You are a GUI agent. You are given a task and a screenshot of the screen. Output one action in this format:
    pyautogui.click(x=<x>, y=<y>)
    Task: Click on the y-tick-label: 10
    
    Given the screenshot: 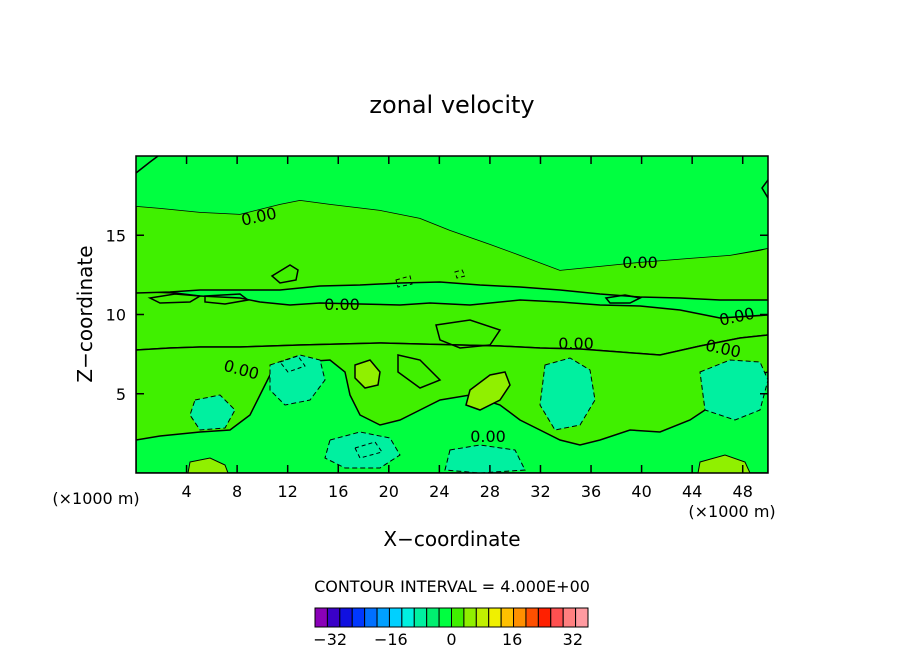 What is the action you would take?
    pyautogui.click(x=116, y=315)
    